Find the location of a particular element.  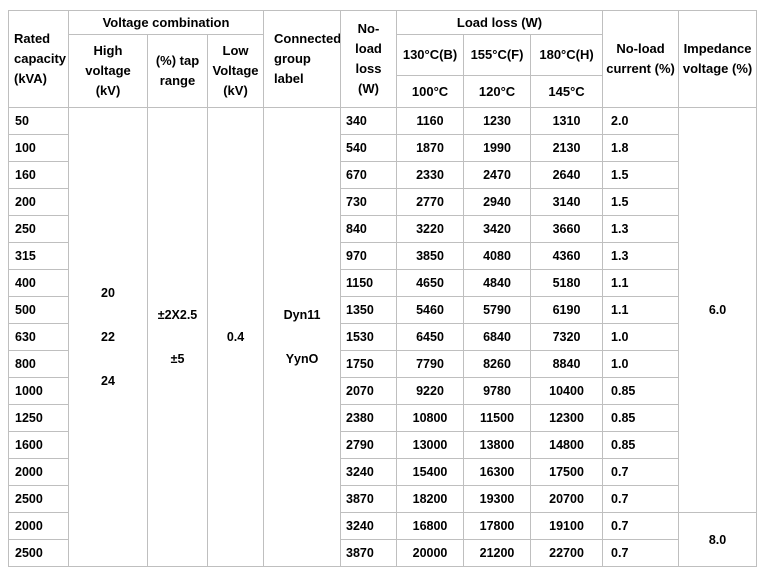

cell-load-loss-1: 6840 is located at coordinates (497, 337).